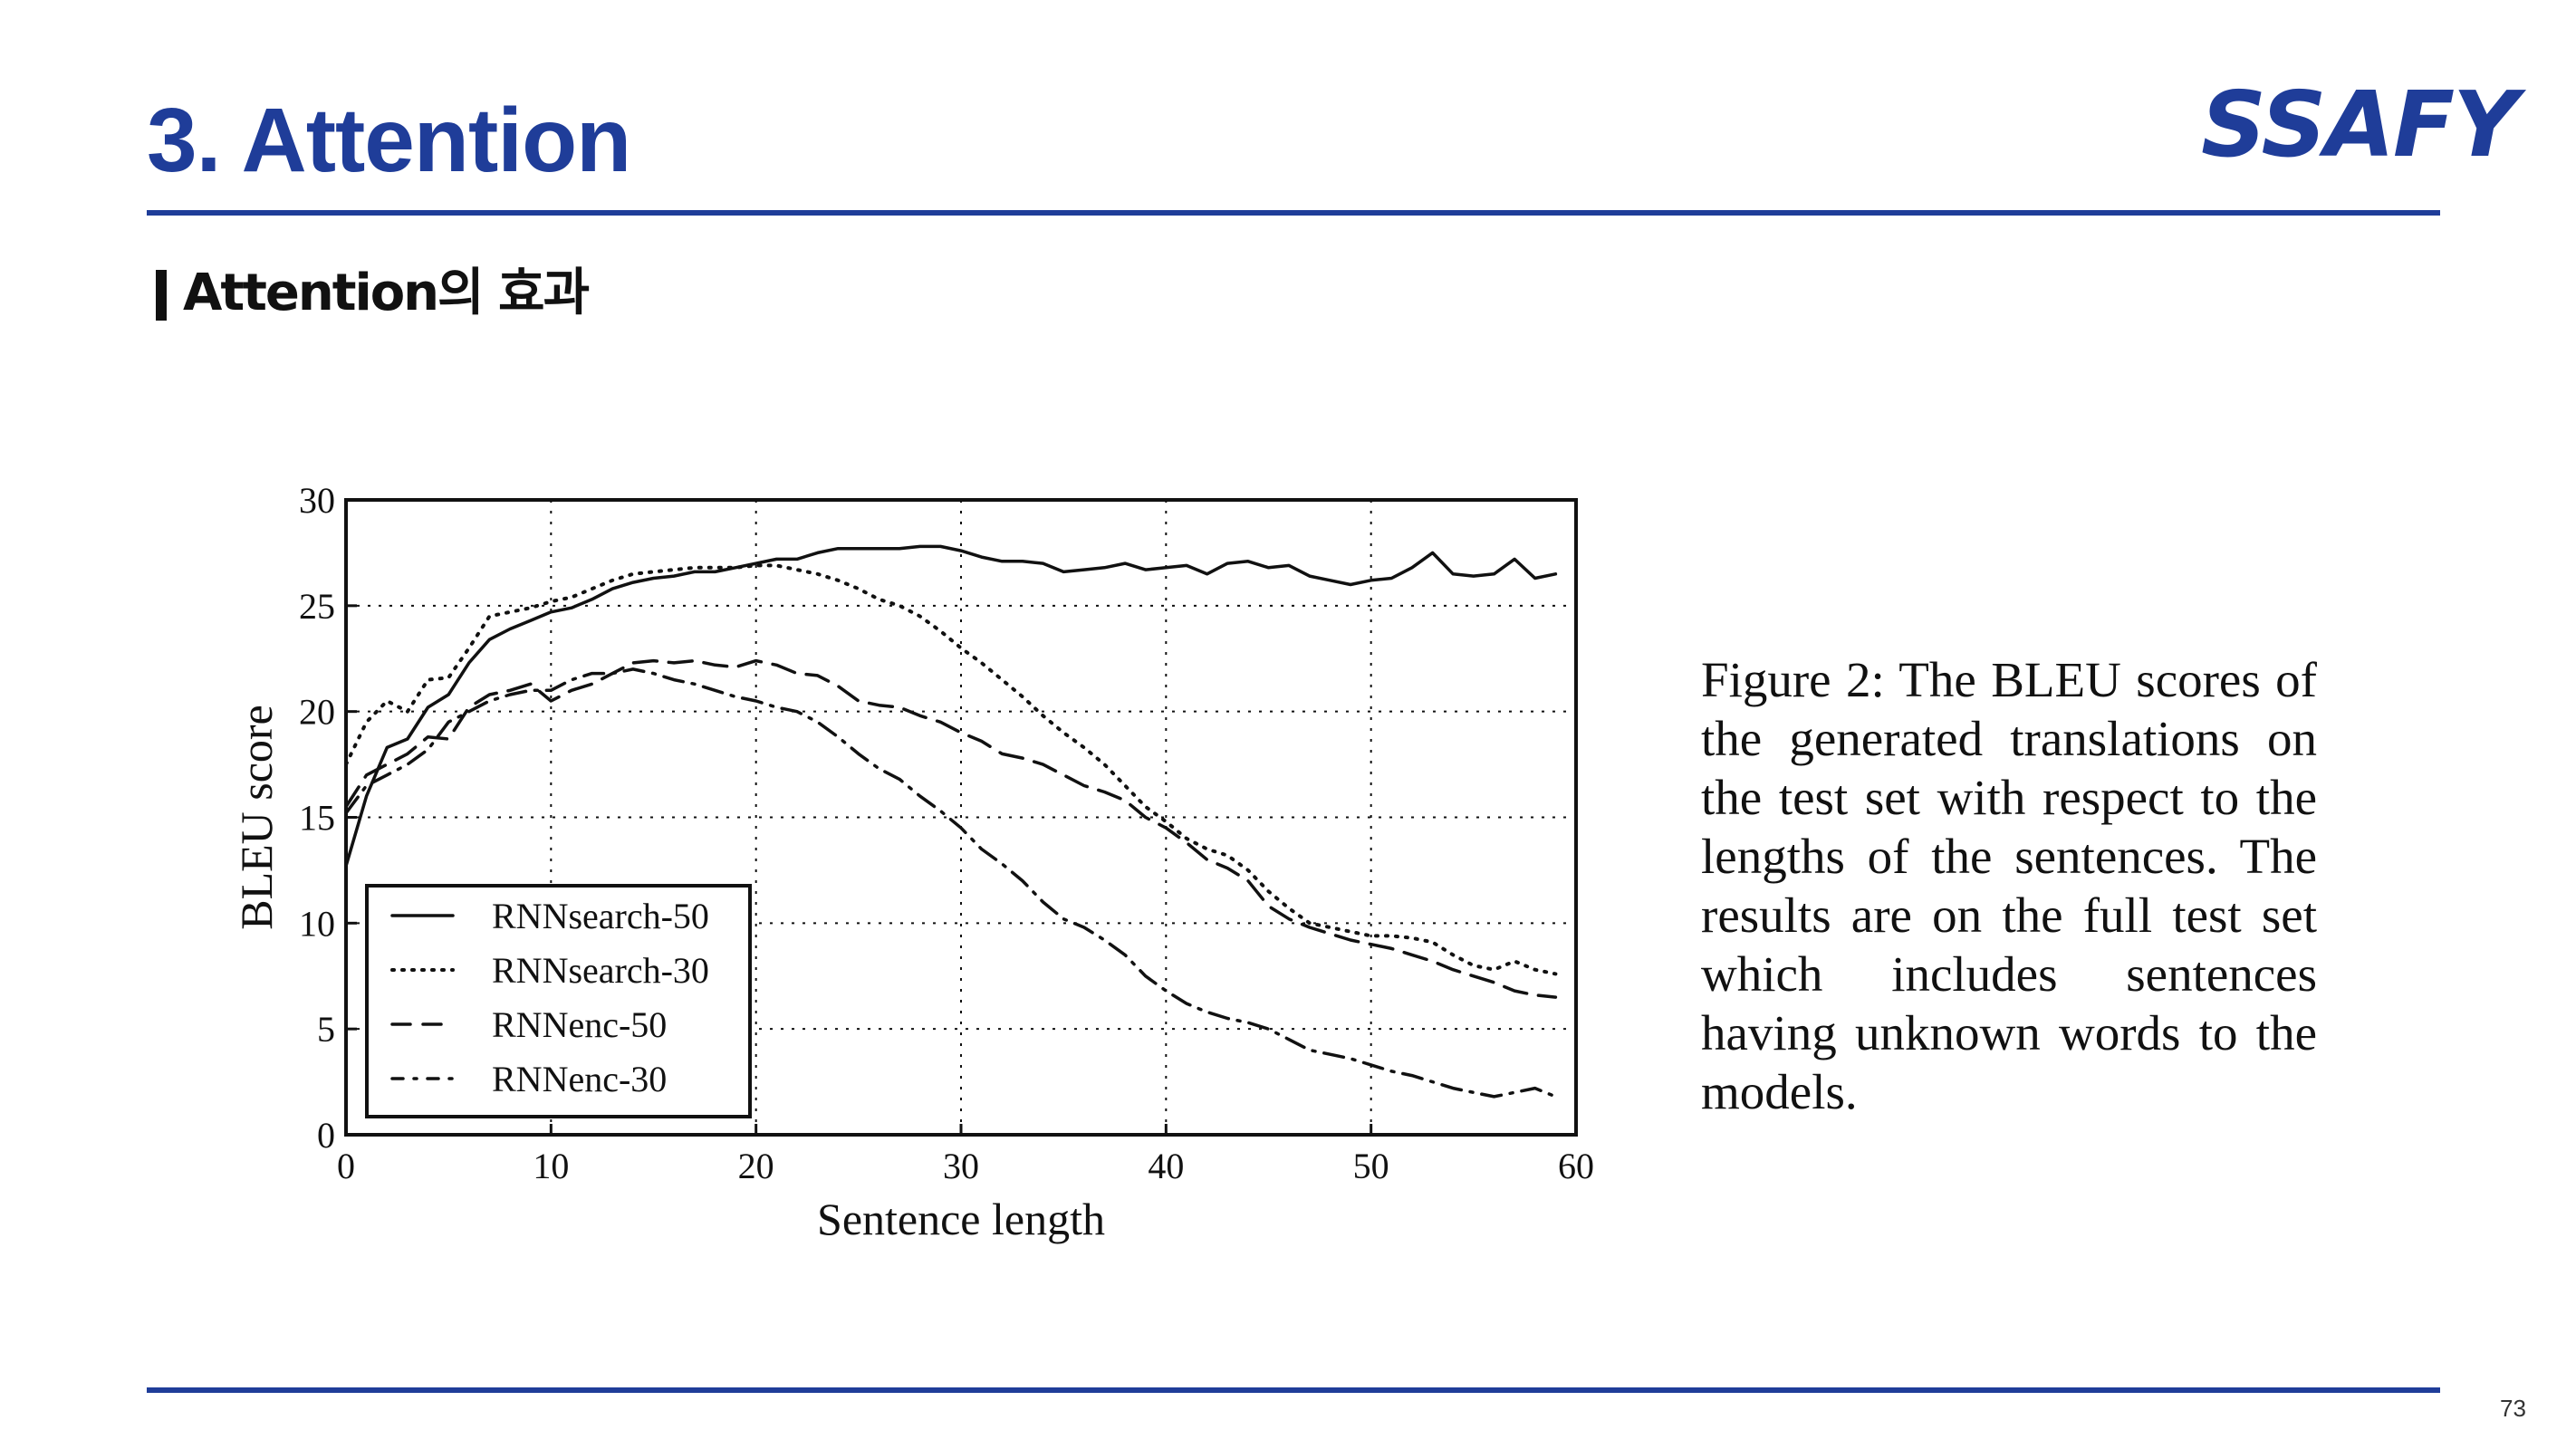 The width and height of the screenshot is (2576, 1449). What do you see at coordinates (317, 501) in the screenshot?
I see `y-tick-label: 30` at bounding box center [317, 501].